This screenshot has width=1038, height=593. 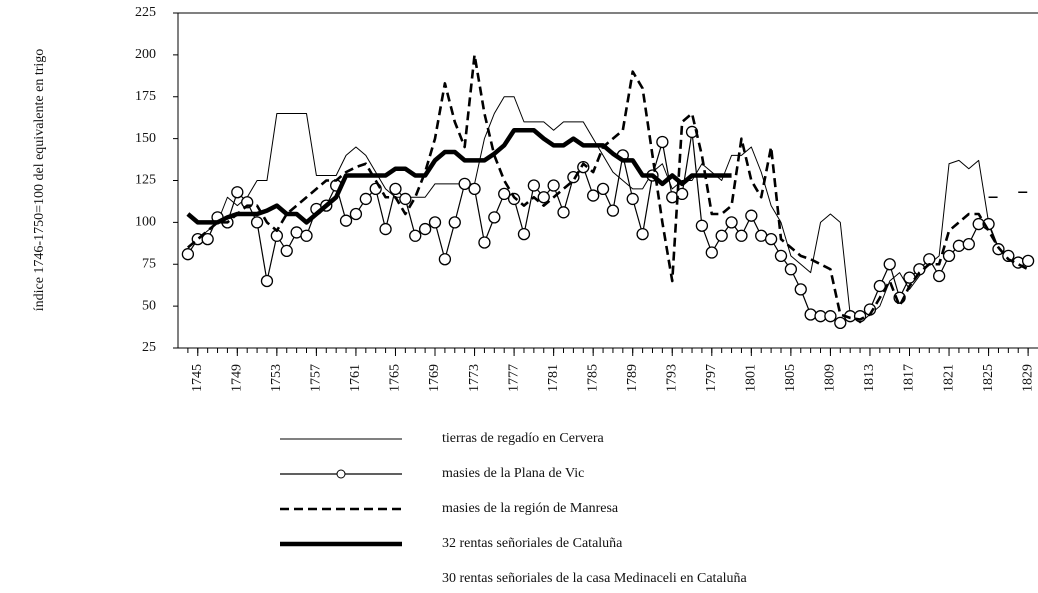 I want to click on x-tick-label: 1813, so click(x=869, y=378).